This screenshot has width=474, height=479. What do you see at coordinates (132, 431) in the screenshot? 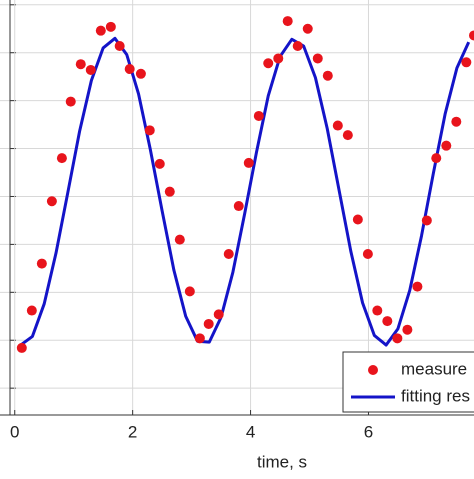
I see `x-tick-label: 2` at bounding box center [132, 431].